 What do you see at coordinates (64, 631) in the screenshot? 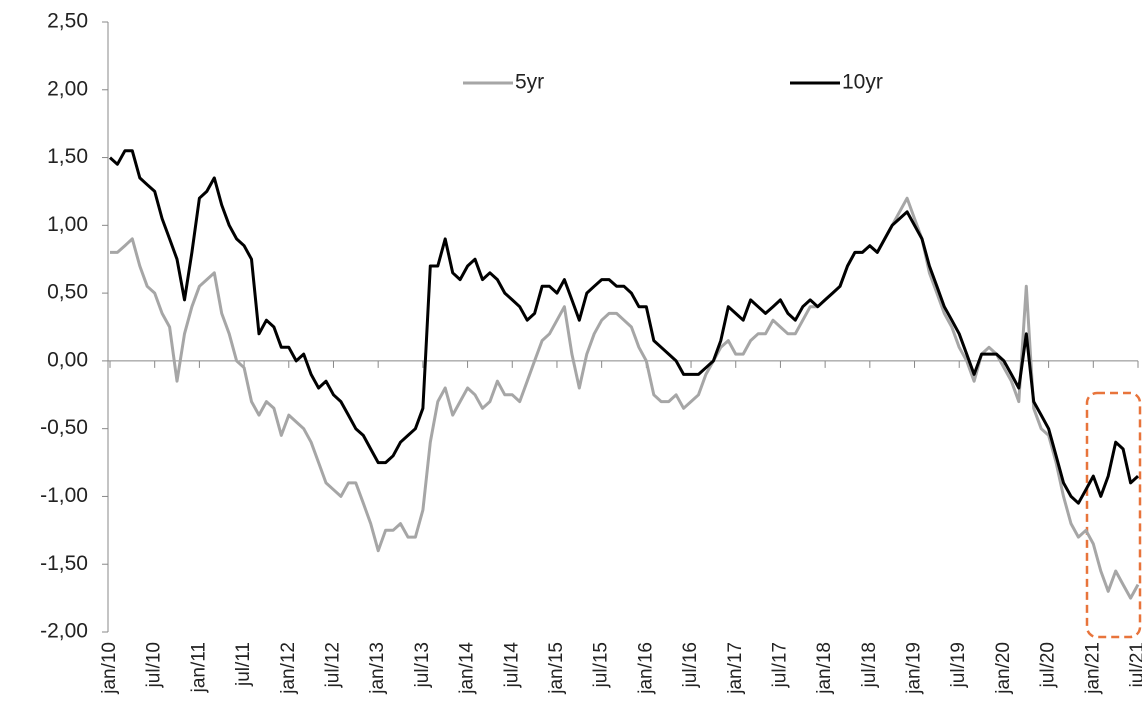
I see `y-tick-label: -2,00` at bounding box center [64, 631].